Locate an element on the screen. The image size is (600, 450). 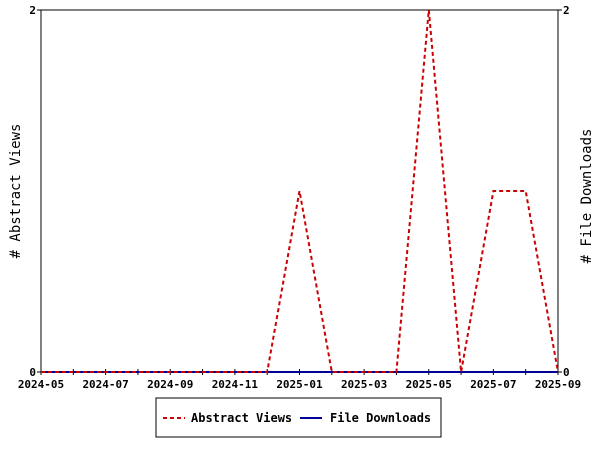
legend-label-abstract-views: Abstract Views is located at coordinates (241, 418).